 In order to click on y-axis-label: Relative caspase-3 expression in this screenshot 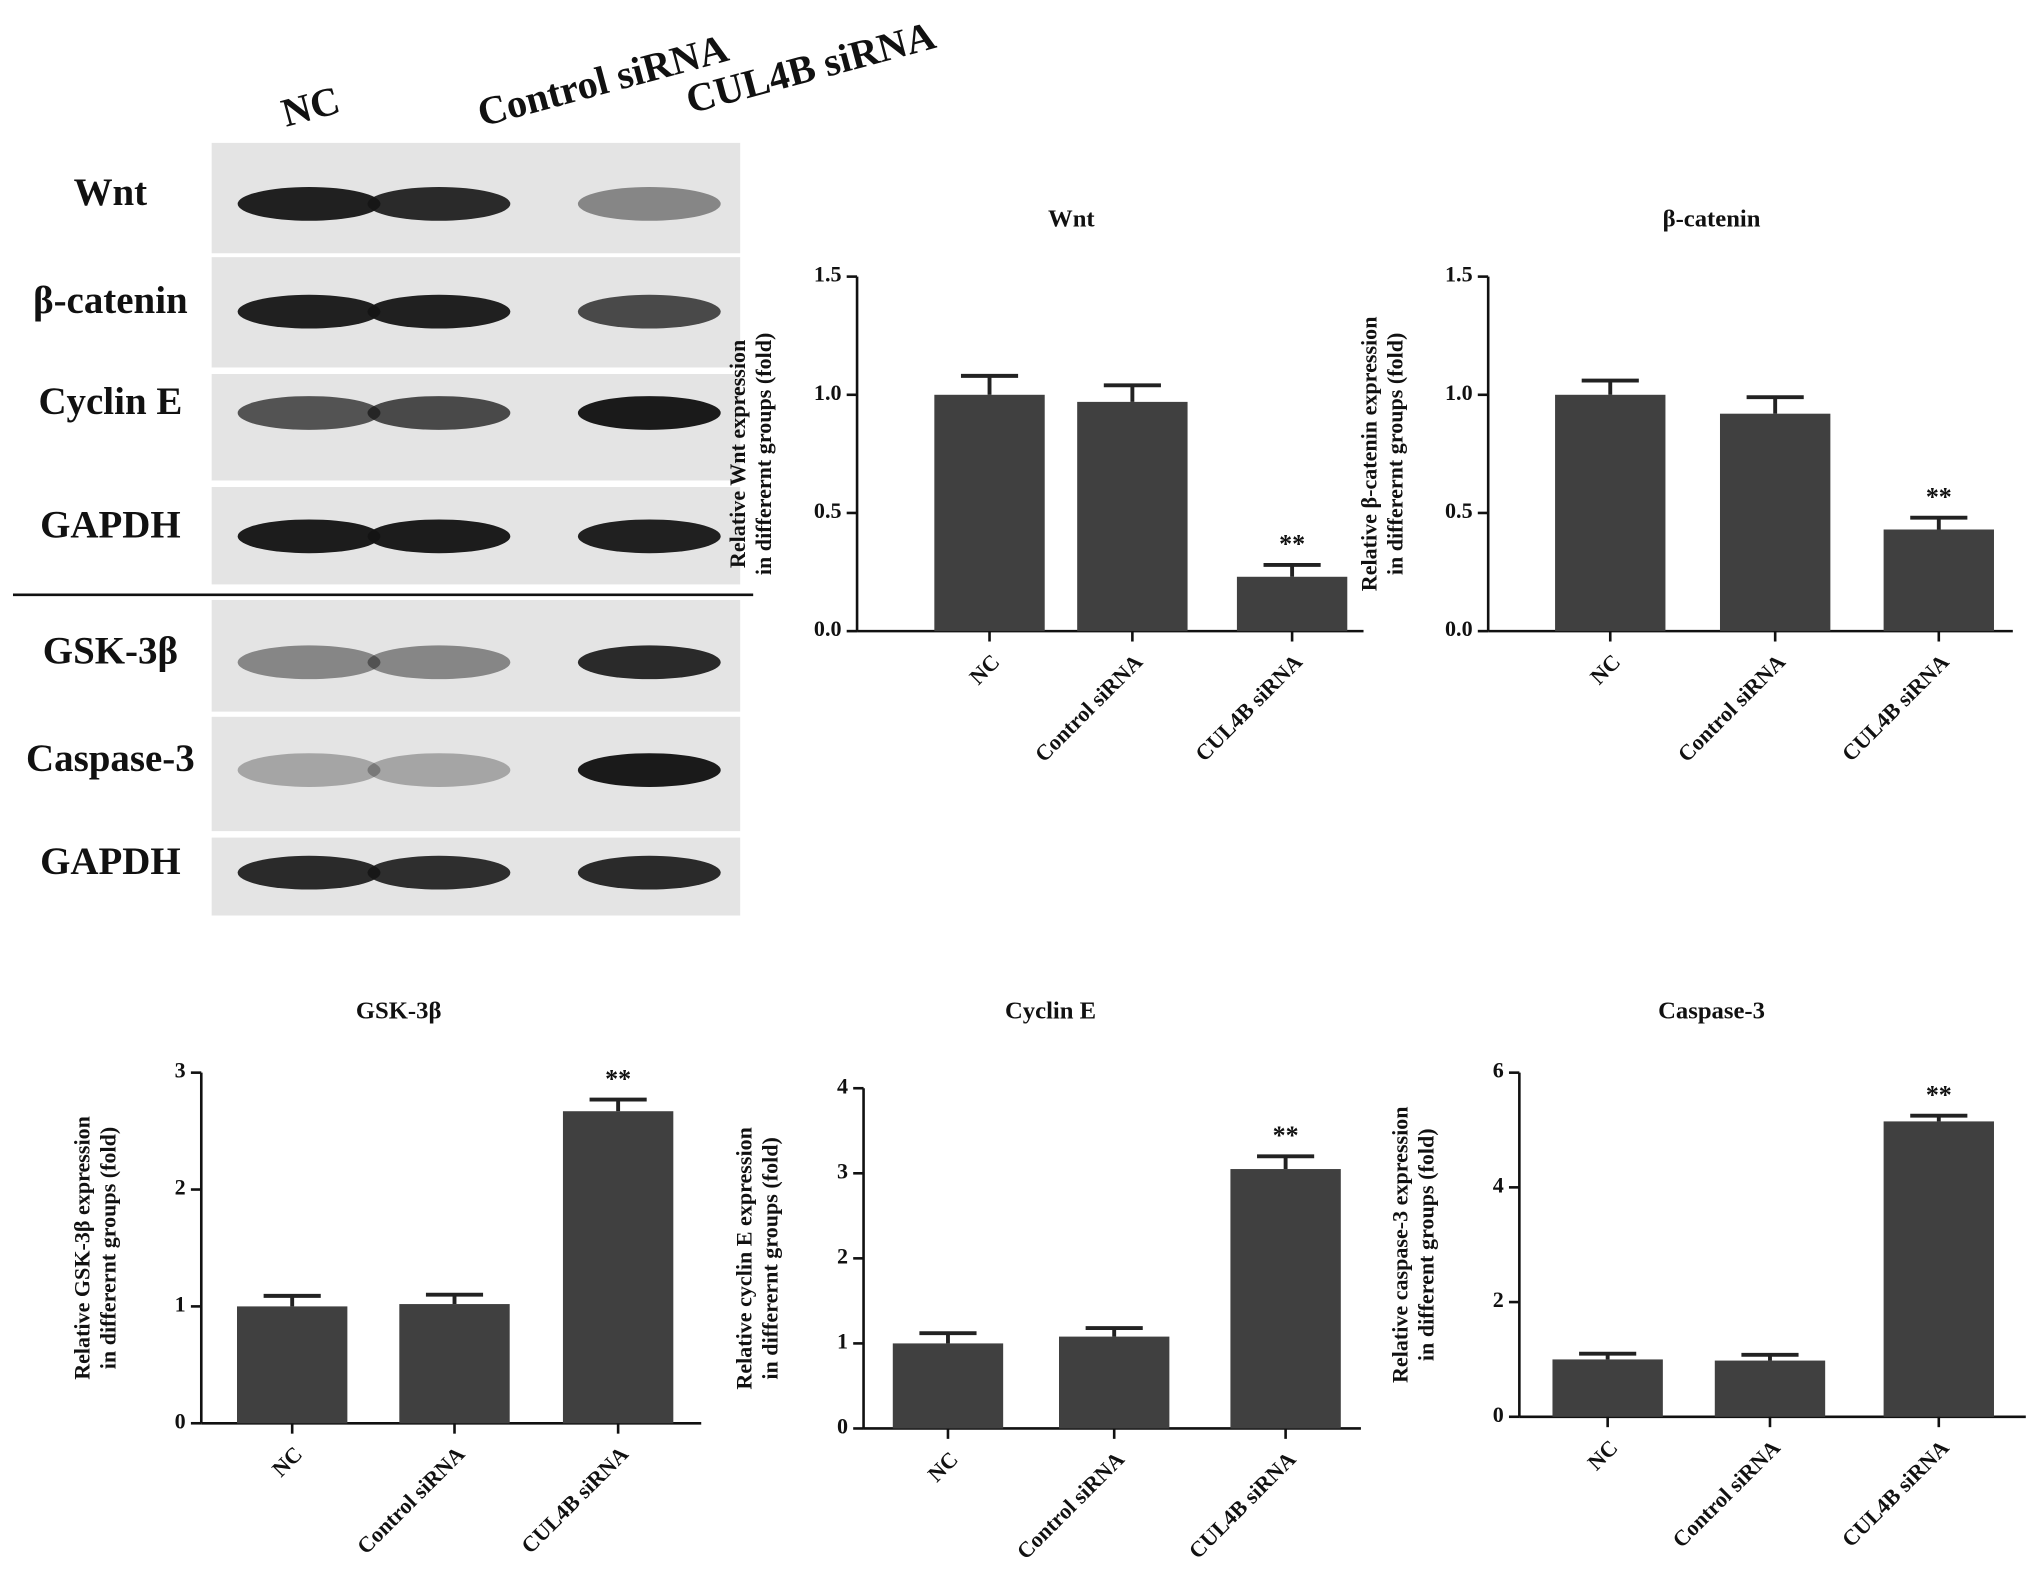, I will do `click(1400, 1244)`.